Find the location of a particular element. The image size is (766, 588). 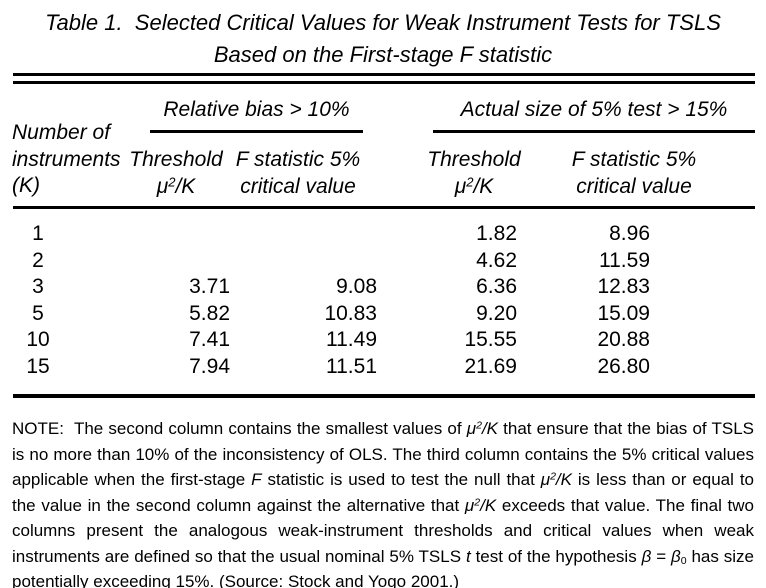

text-segment: statistic is used to test the null that is located at coordinates (401, 479).